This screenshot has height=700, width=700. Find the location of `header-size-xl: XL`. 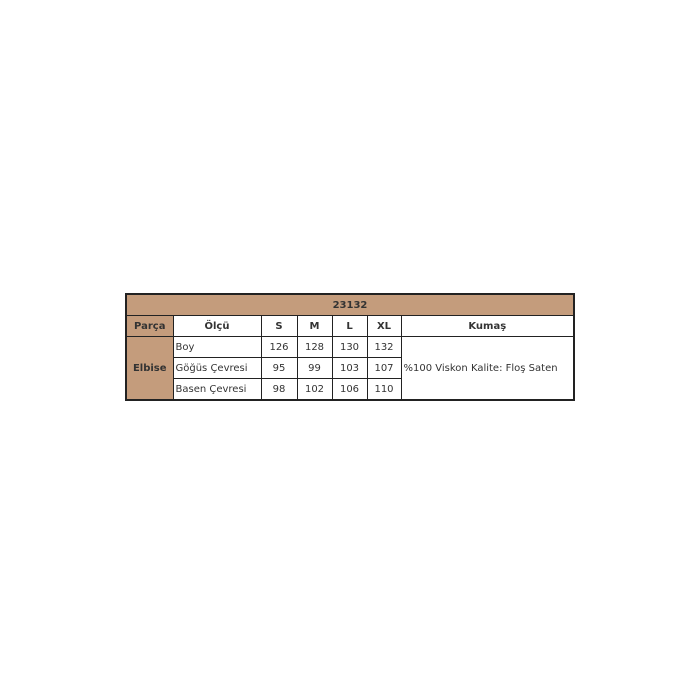

header-size-xl: XL is located at coordinates (384, 326).